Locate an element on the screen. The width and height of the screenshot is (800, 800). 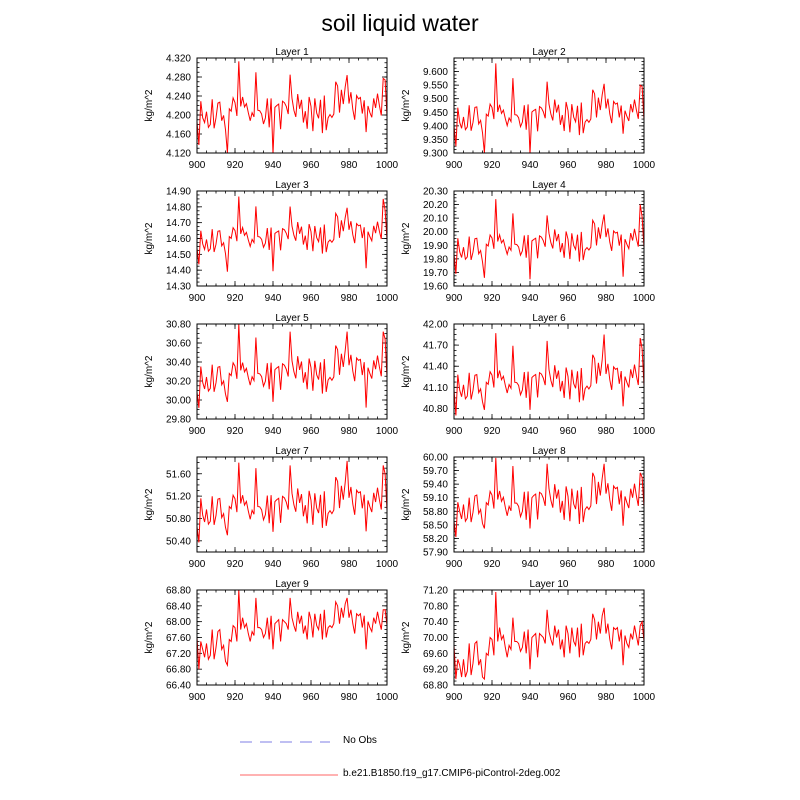
y-tick-label: 30.80 is located at coordinates (178, 325).